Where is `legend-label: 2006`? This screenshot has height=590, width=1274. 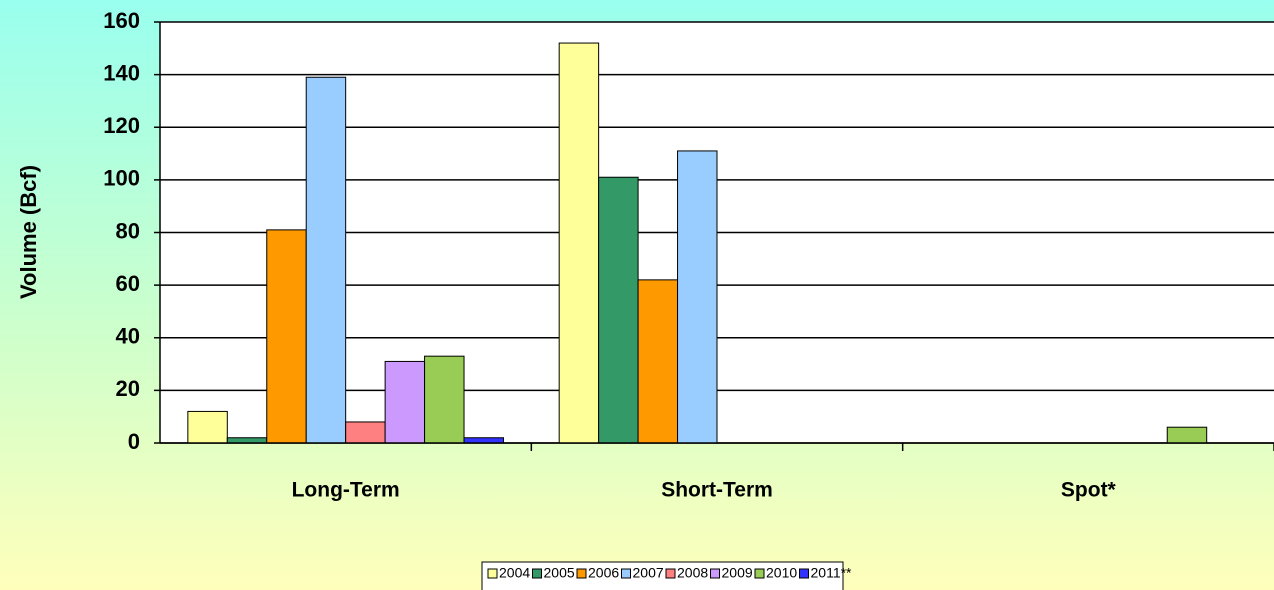
legend-label: 2006 is located at coordinates (603, 573).